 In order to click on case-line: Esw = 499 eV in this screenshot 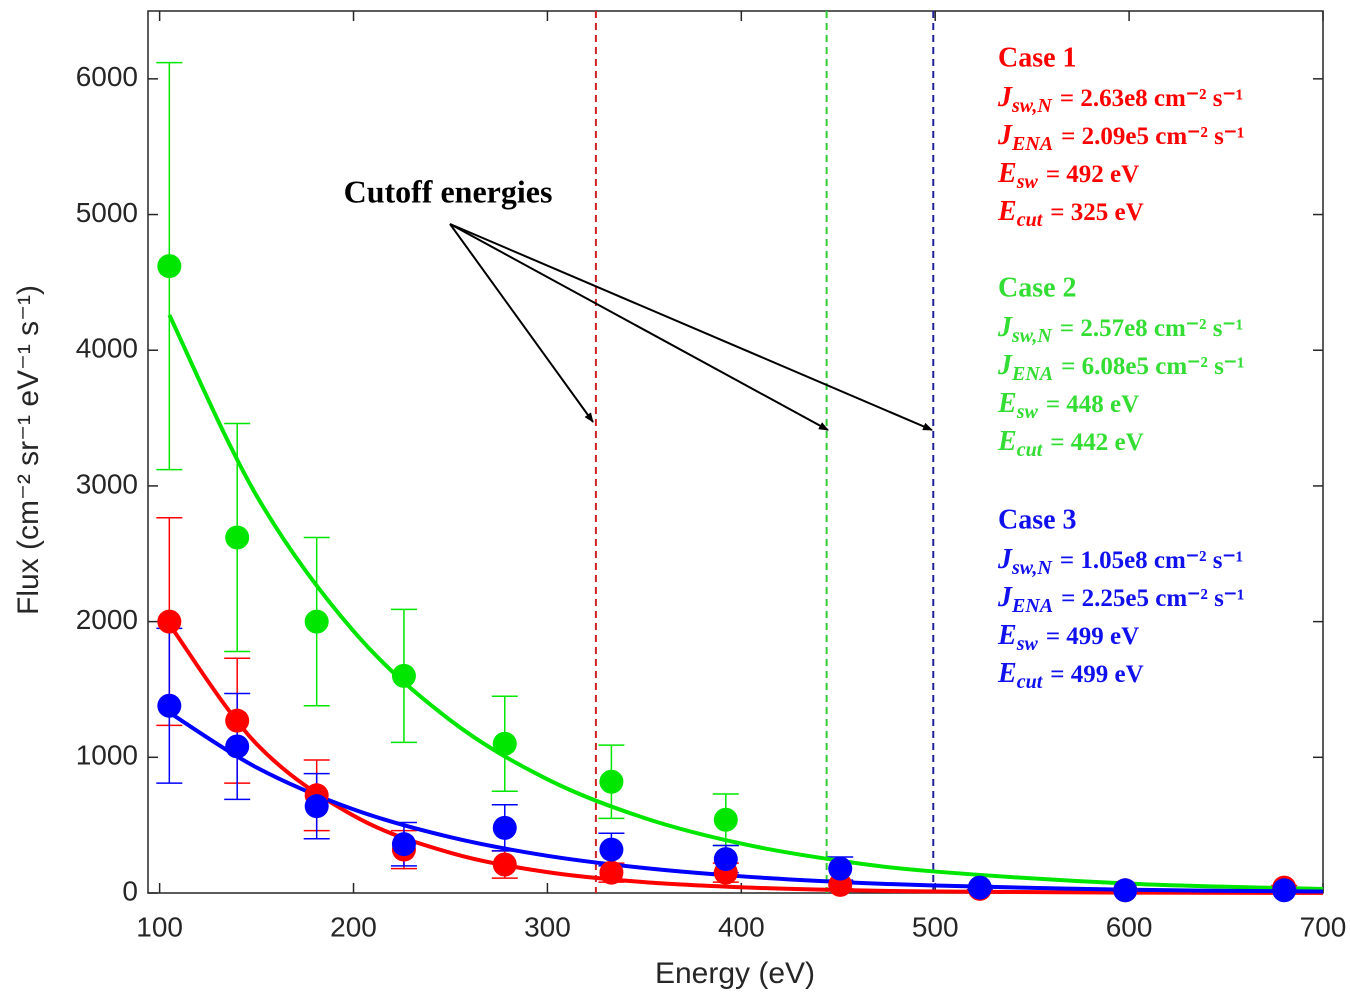, I will do `click(1068, 637)`.